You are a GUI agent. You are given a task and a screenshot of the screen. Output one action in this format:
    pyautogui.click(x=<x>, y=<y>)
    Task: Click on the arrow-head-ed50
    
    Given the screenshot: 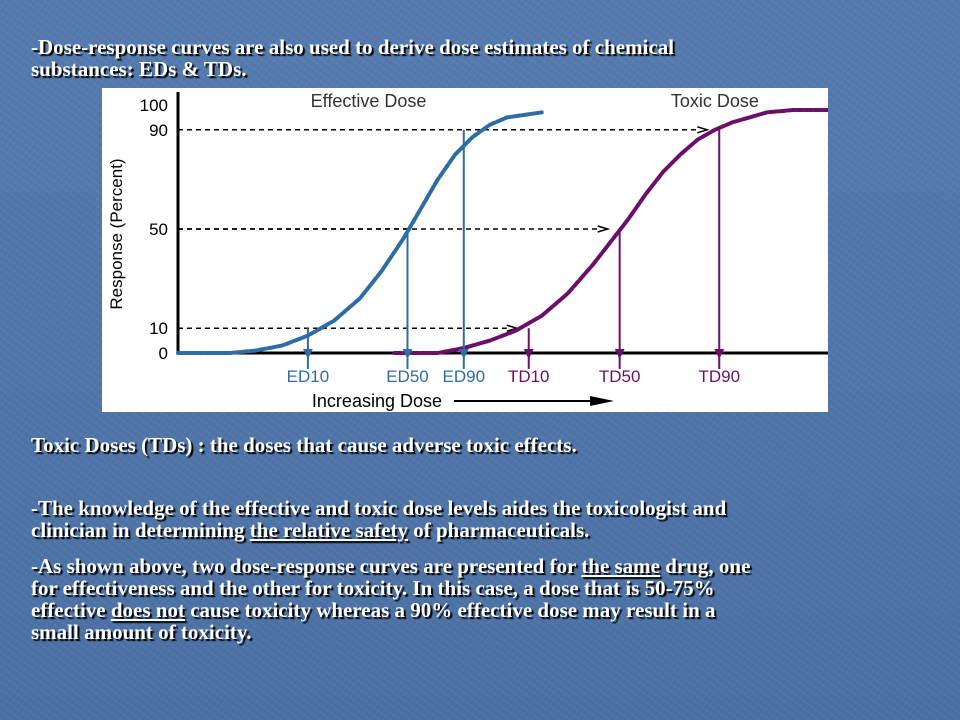 What is the action you would take?
    pyautogui.click(x=407, y=354)
    